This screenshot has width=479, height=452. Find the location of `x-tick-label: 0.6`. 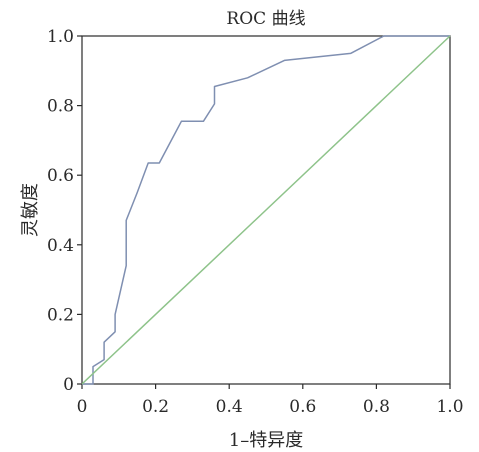

x-tick-label: 0.6 is located at coordinates (302, 407).